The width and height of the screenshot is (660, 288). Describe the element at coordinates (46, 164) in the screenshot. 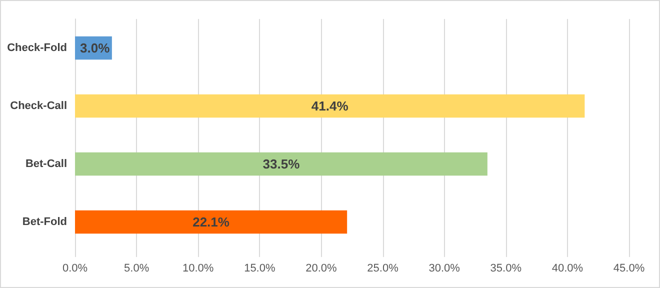

I see `y-tick-label: Bet-Call` at that location.